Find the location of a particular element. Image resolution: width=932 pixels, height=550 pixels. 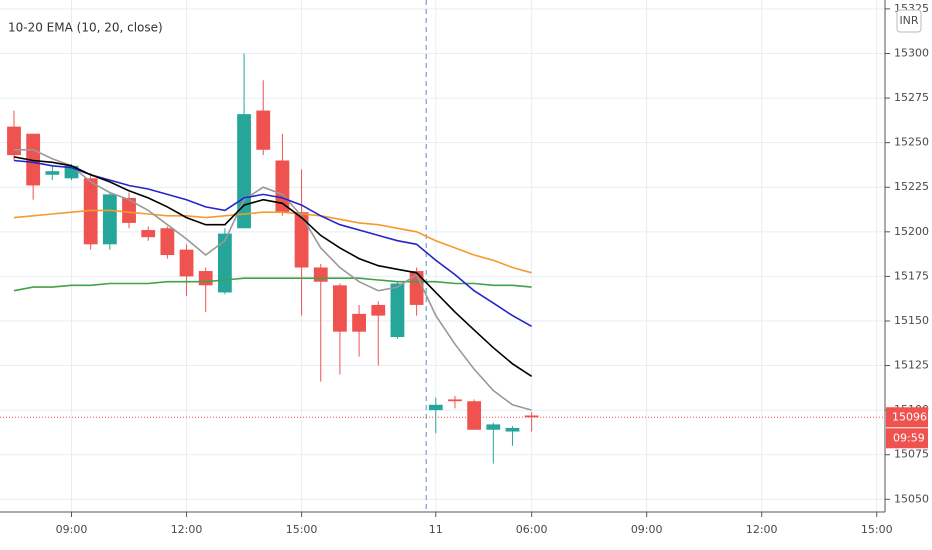

last-price-box is located at coordinates (907, 417).